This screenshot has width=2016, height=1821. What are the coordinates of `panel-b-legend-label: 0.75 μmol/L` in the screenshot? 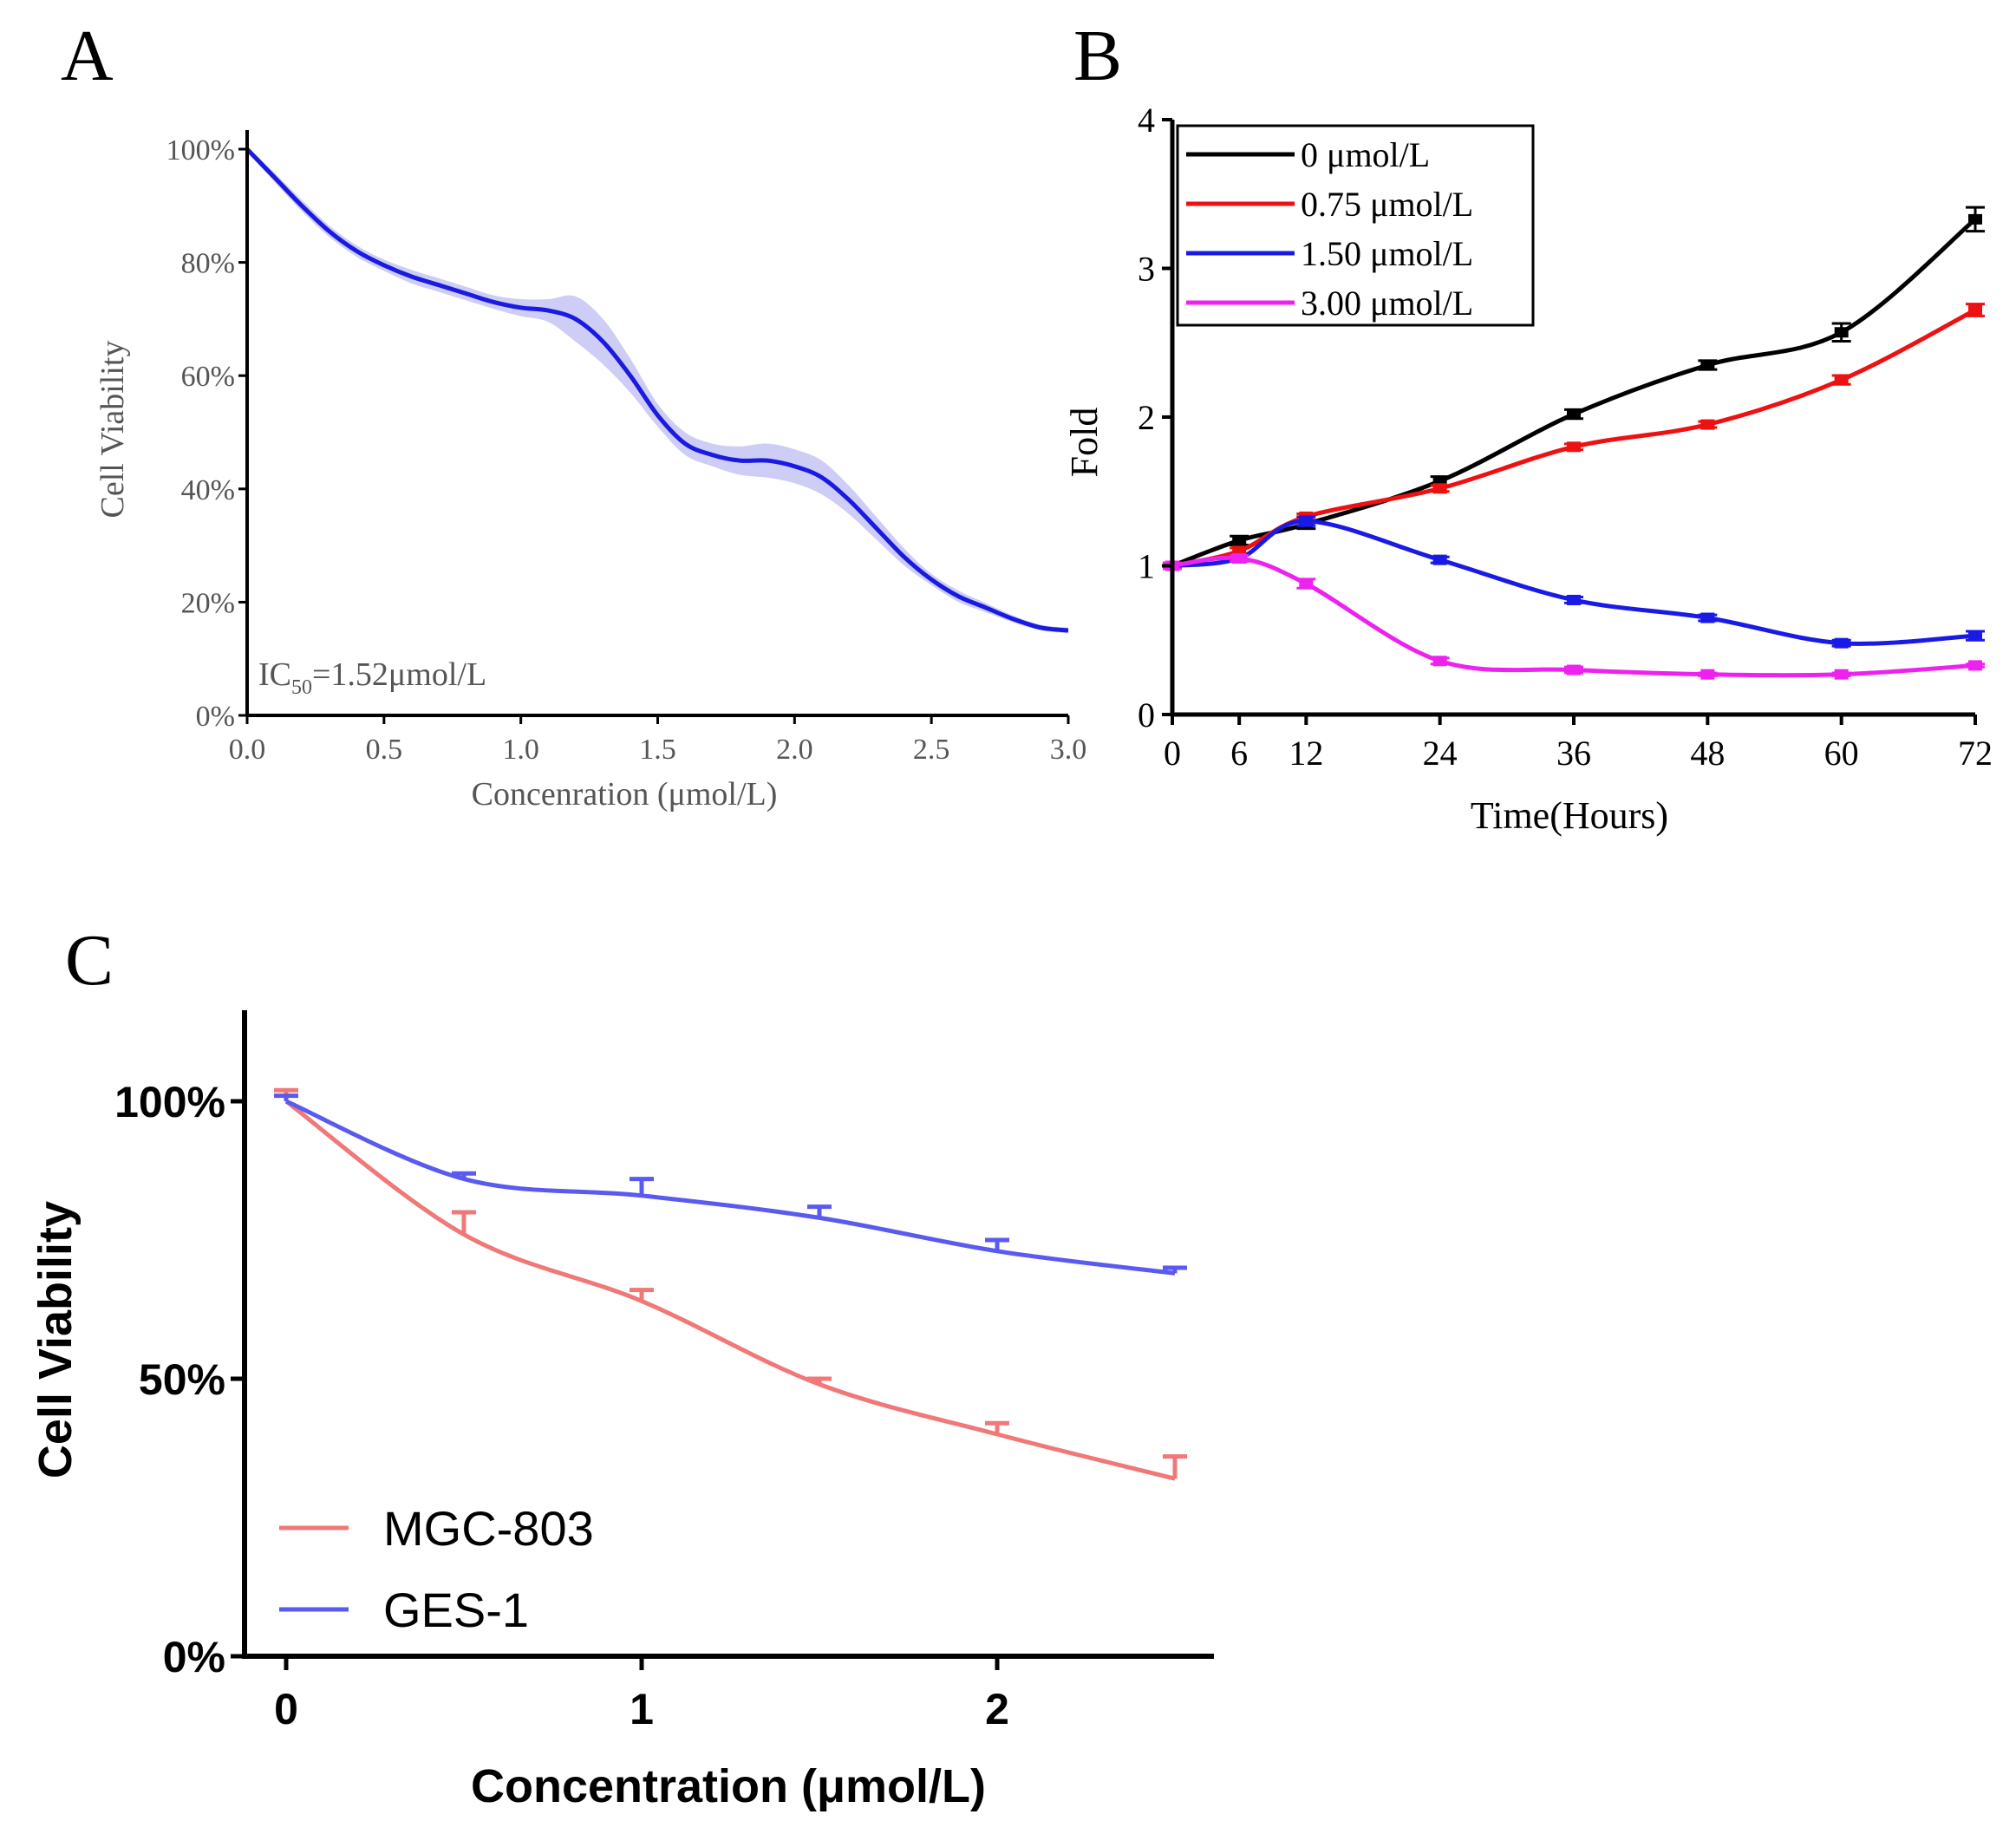 It's located at (1387, 204).